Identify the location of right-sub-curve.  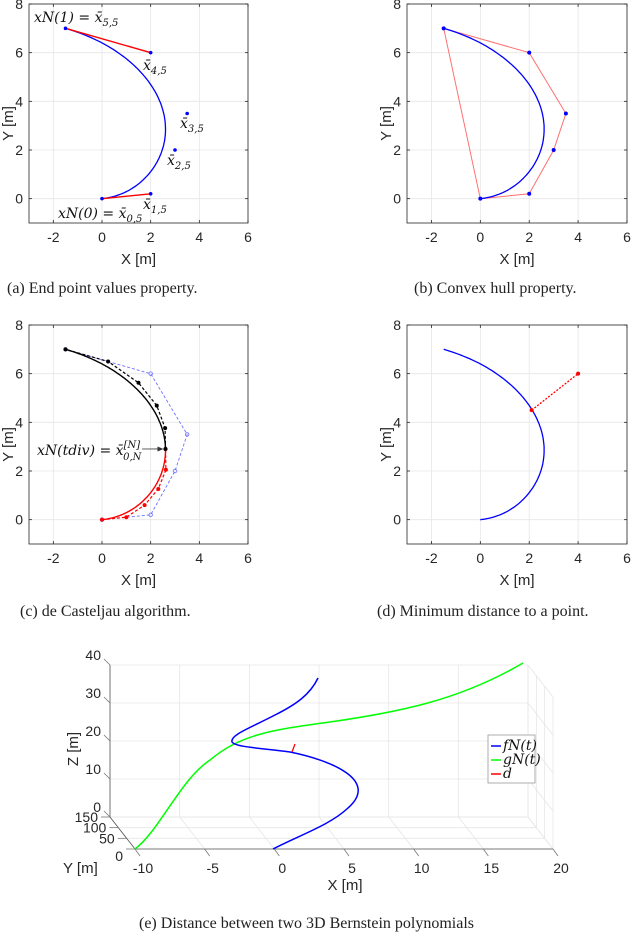
(116, 398).